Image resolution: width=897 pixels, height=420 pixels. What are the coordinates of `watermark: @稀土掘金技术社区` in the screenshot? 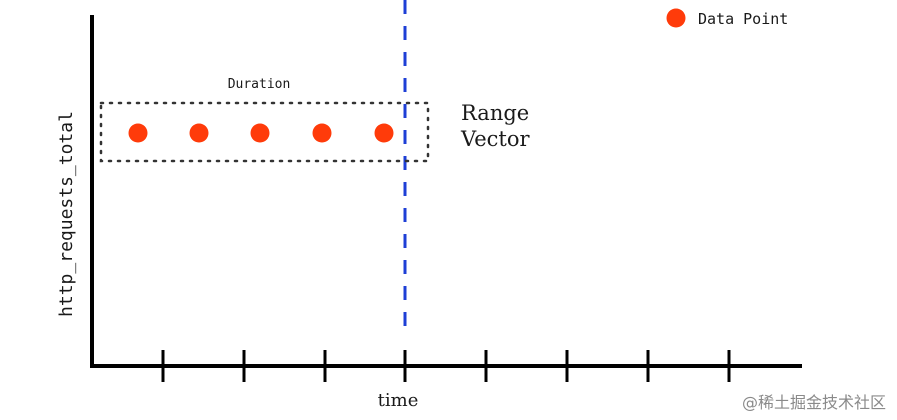 It's located at (814, 402).